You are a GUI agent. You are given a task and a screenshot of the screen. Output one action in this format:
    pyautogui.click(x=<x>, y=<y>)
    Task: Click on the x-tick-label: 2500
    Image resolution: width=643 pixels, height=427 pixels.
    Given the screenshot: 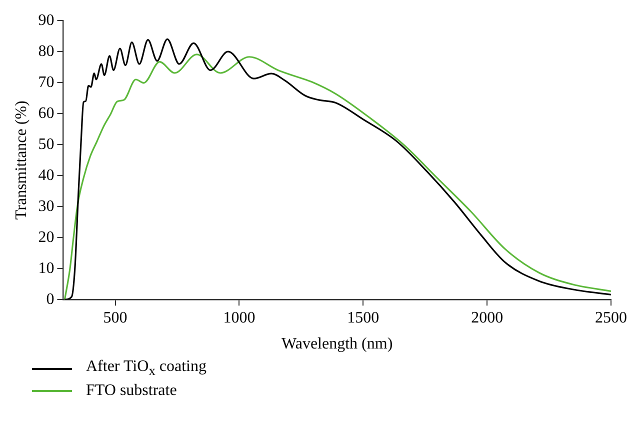 What is the action you would take?
    pyautogui.click(x=611, y=317)
    